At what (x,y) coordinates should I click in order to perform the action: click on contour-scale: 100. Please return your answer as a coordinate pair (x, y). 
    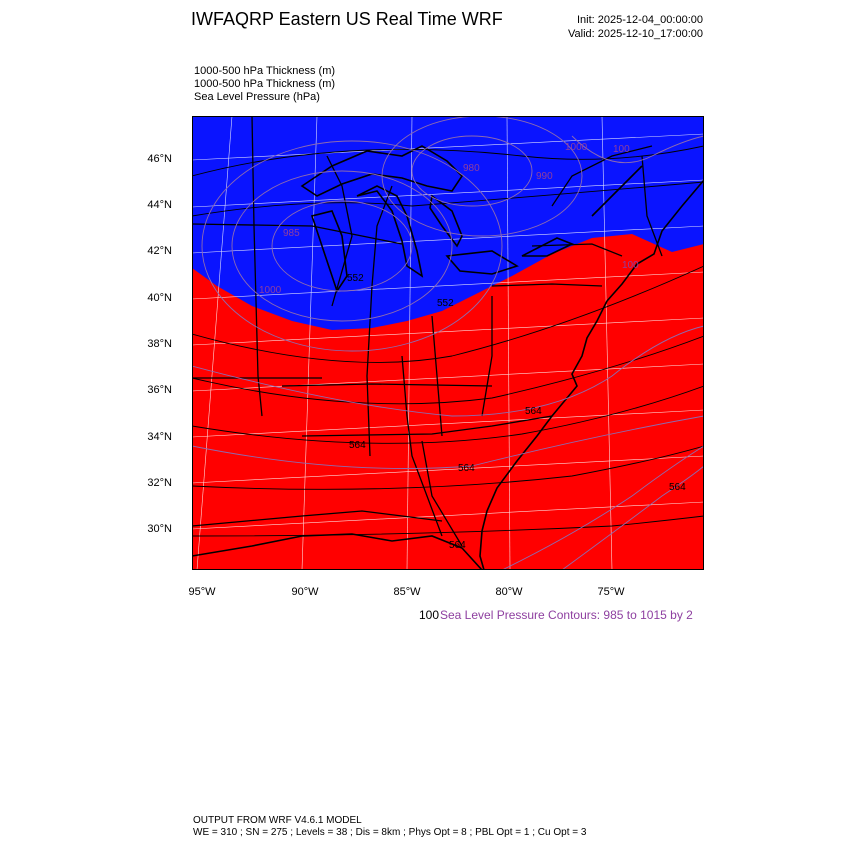
    Looking at the image, I should click on (429, 615).